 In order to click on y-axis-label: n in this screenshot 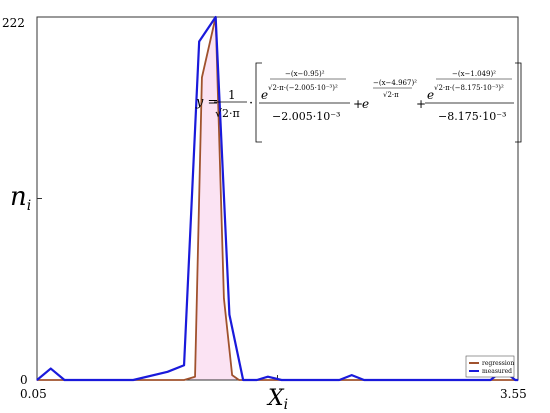, I will do `click(18, 197)`.